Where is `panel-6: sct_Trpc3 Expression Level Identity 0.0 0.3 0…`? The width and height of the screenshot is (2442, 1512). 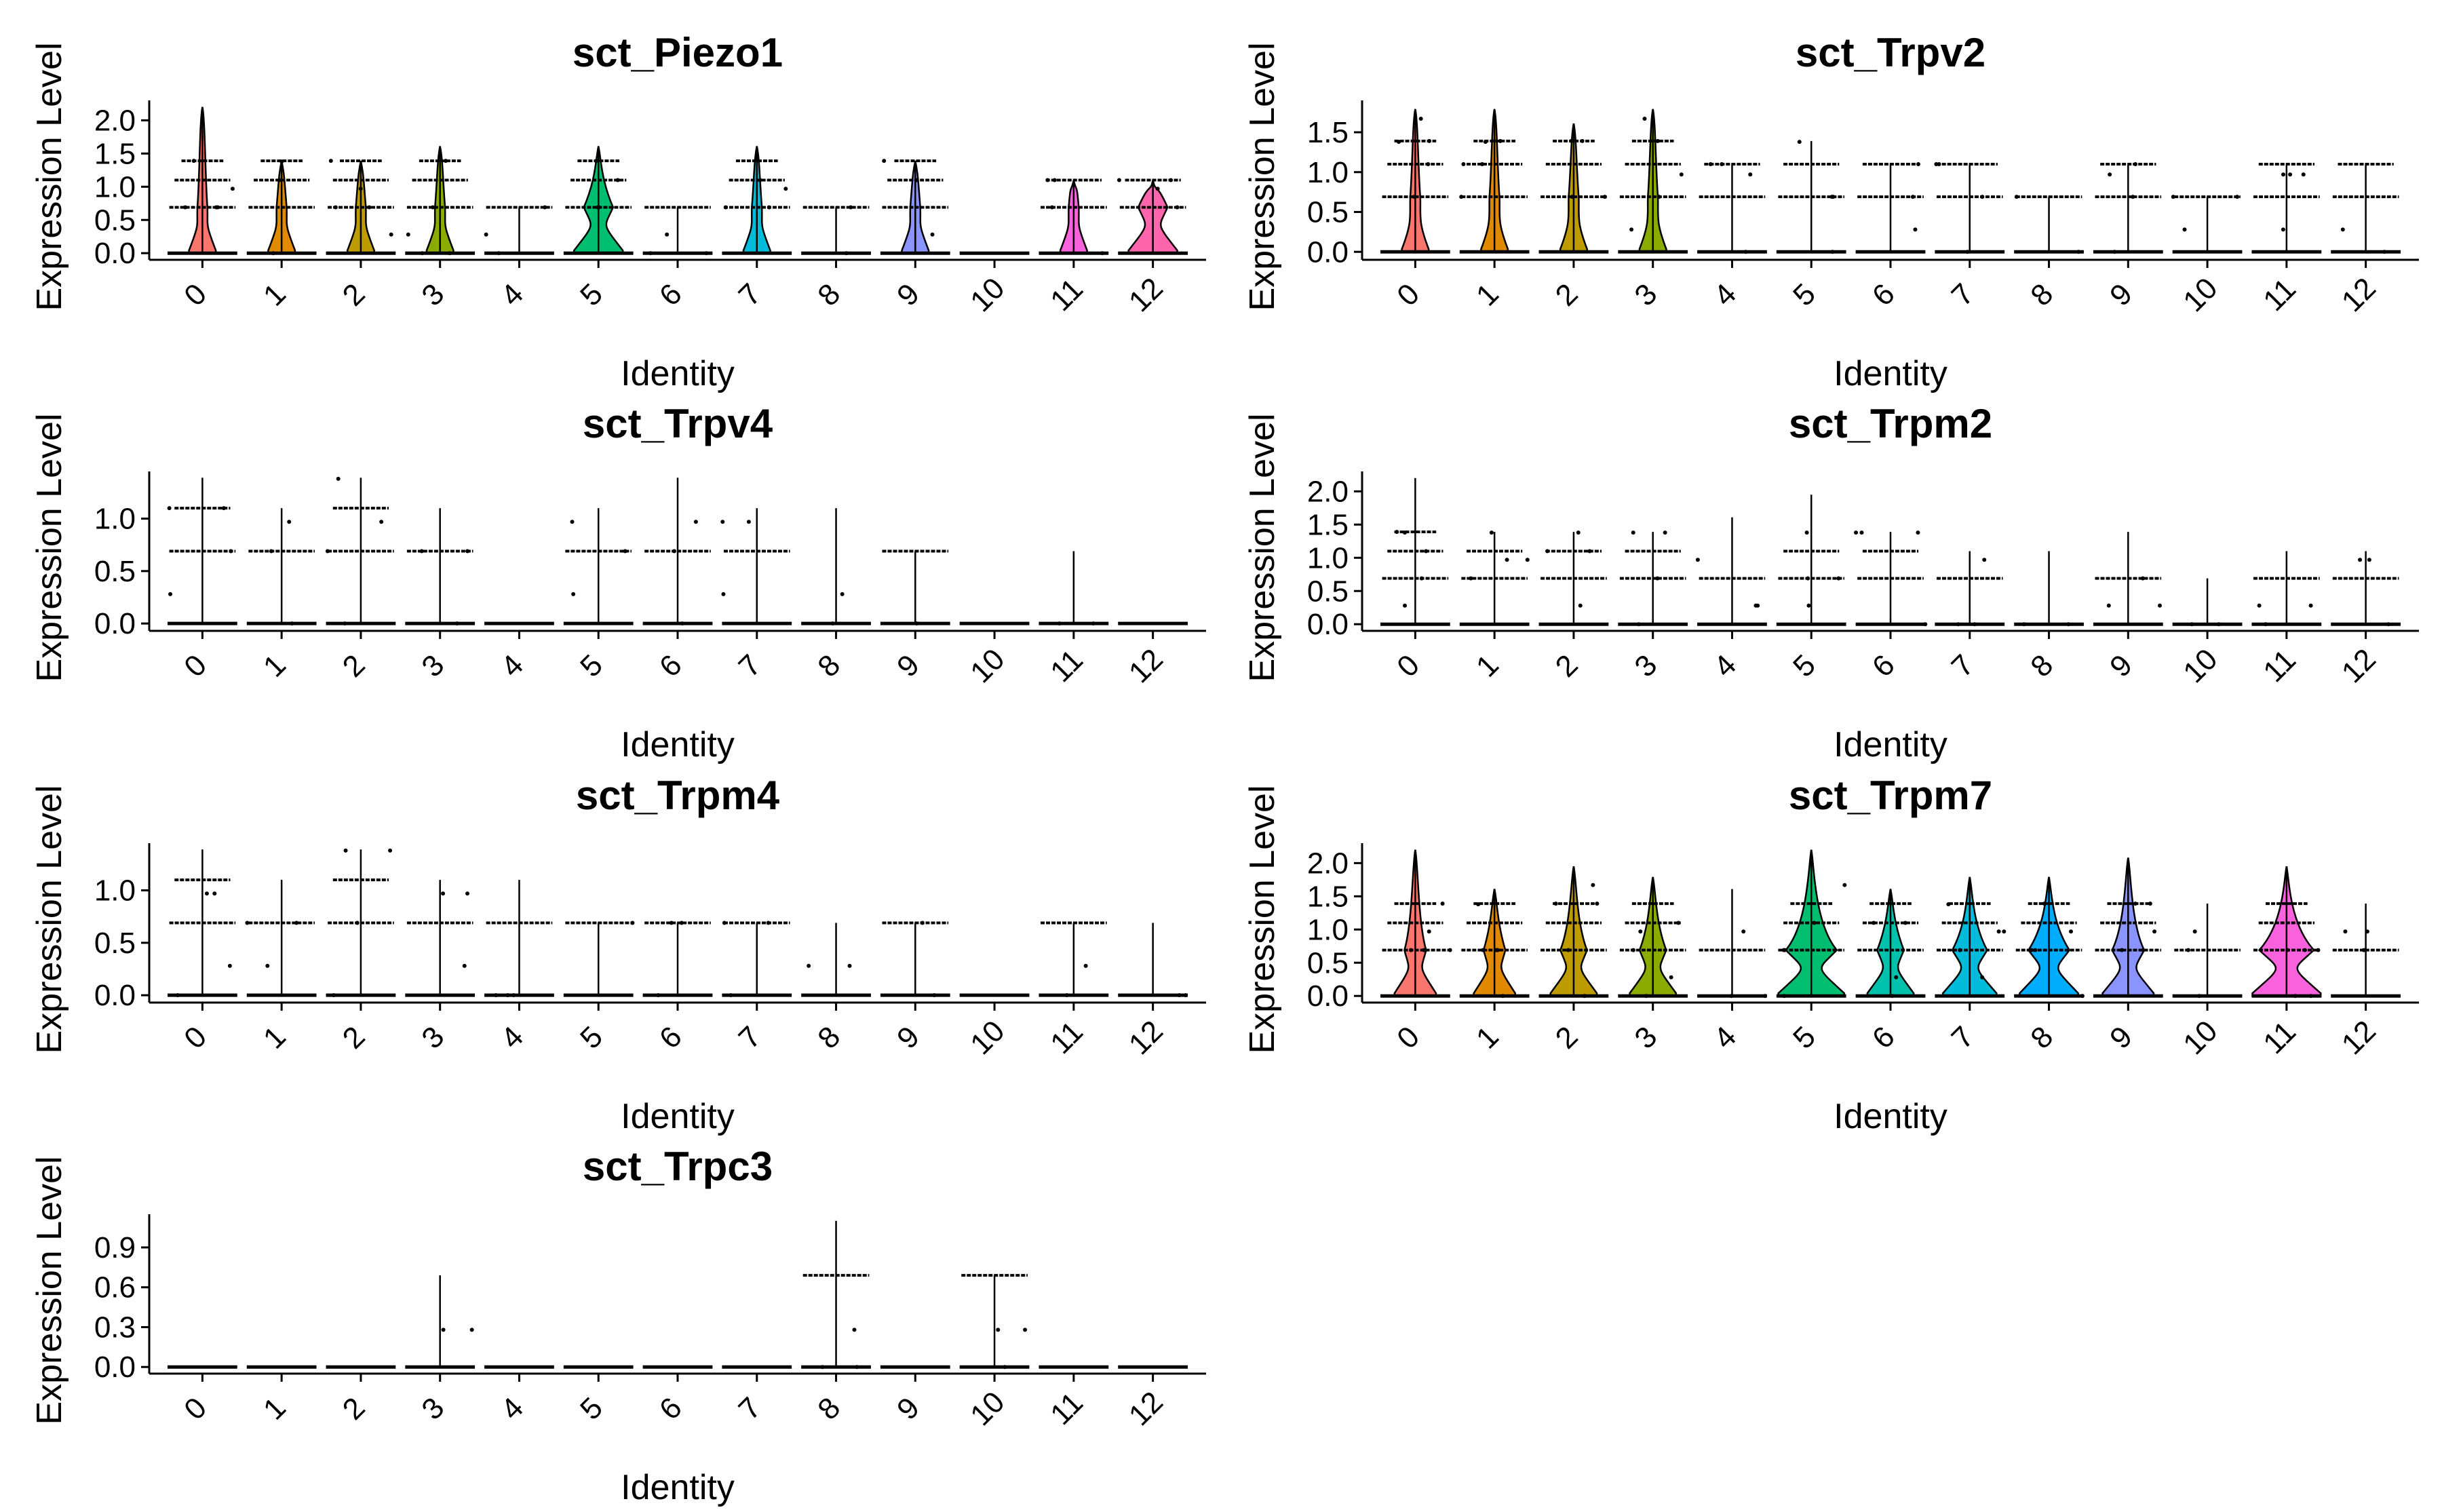 panel-6: sct_Trpc3 Expression Level Identity 0.0 0.3 0… is located at coordinates (618, 1325).